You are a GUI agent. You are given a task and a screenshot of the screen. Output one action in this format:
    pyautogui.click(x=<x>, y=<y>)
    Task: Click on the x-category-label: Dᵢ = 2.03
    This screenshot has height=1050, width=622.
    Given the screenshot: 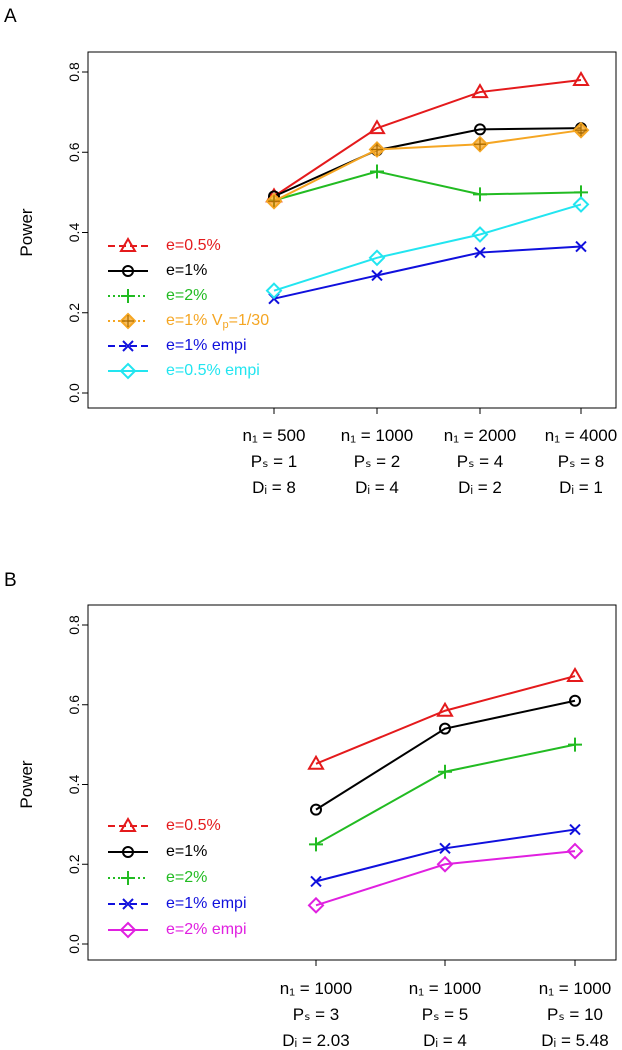 What is the action you would take?
    pyautogui.click(x=315, y=1040)
    